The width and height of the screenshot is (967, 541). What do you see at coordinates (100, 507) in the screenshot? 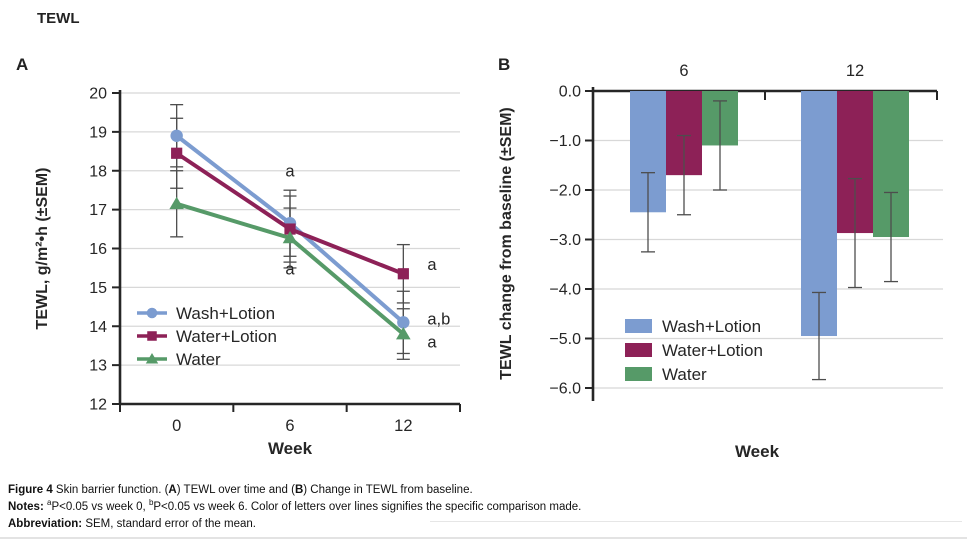
I see `caption-segment: P<0.05 vs week 0,` at bounding box center [100, 507].